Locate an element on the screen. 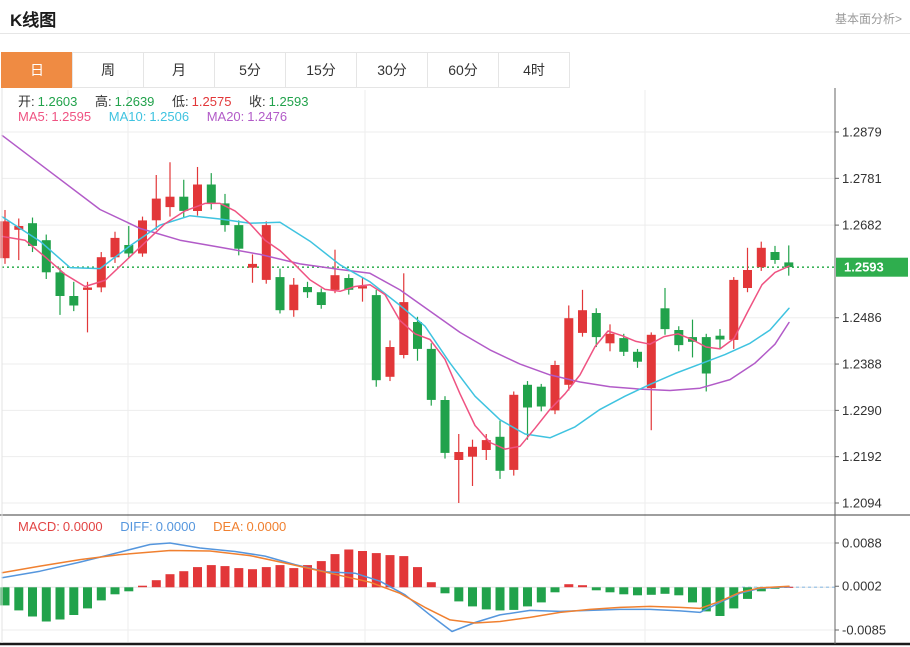 Image resolution: width=910 pixels, height=647 pixels. macd-axis-label: 0.0002 is located at coordinates (862, 586).